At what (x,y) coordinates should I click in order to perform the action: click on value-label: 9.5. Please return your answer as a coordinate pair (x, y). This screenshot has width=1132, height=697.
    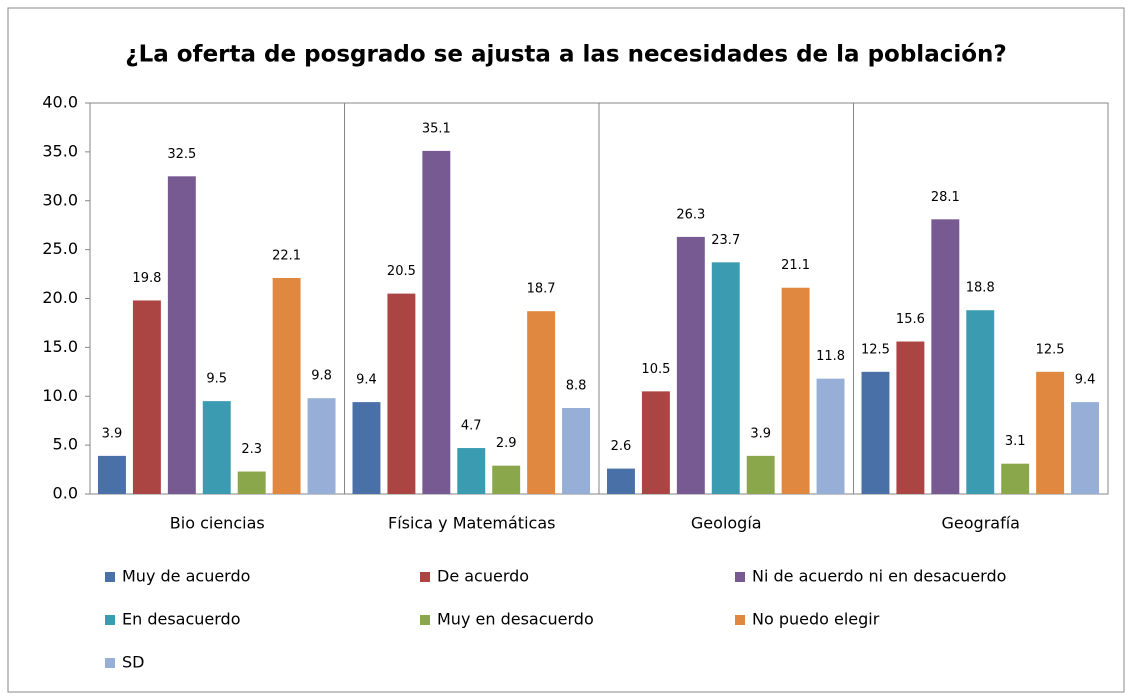
    Looking at the image, I should click on (216, 379).